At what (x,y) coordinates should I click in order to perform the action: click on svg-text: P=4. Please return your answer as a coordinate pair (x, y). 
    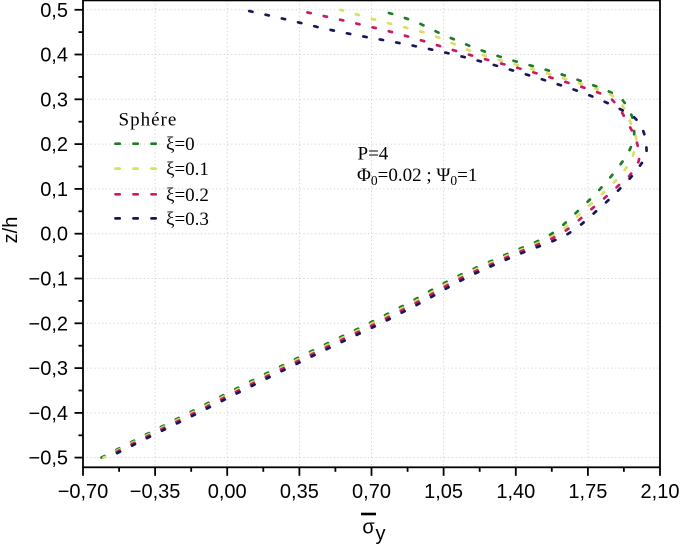
    Looking at the image, I should click on (373, 154).